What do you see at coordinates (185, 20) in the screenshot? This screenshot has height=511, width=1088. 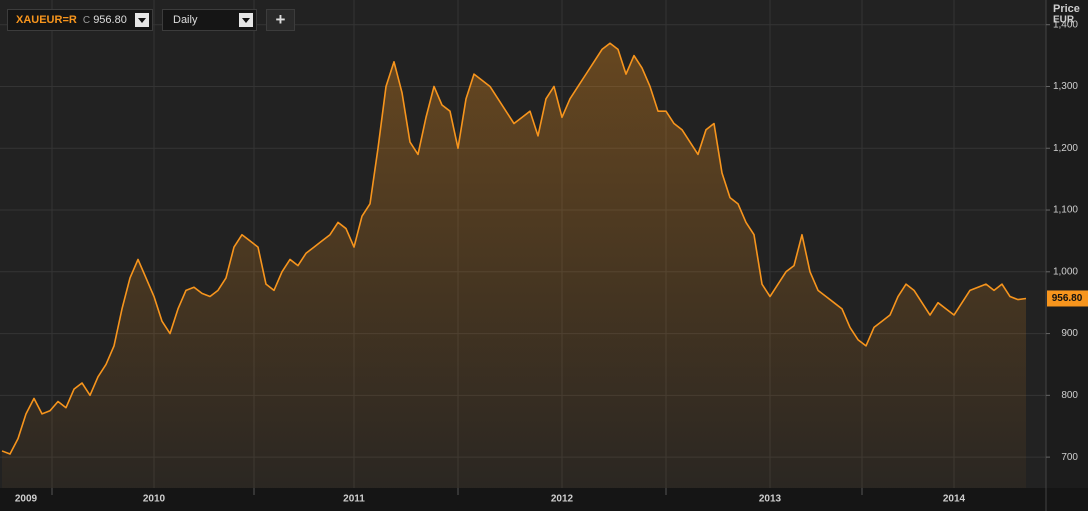 I see `interval: Daily` at bounding box center [185, 20].